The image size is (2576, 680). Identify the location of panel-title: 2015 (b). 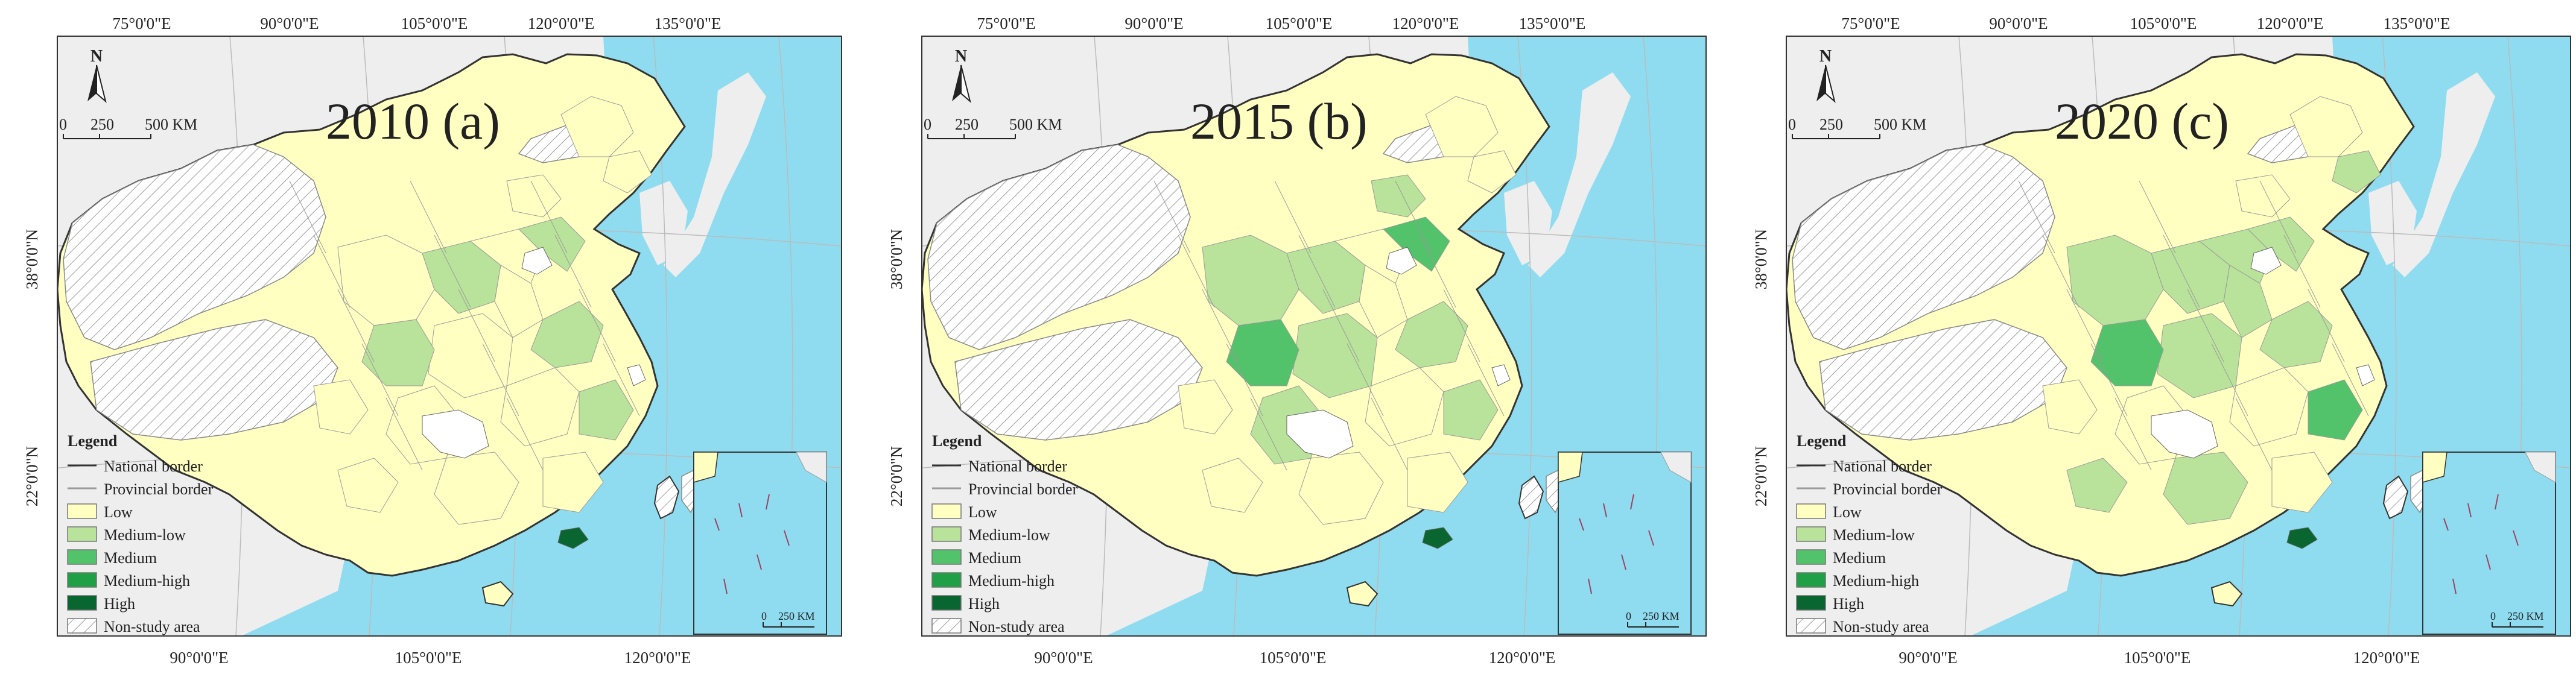
(1279, 121).